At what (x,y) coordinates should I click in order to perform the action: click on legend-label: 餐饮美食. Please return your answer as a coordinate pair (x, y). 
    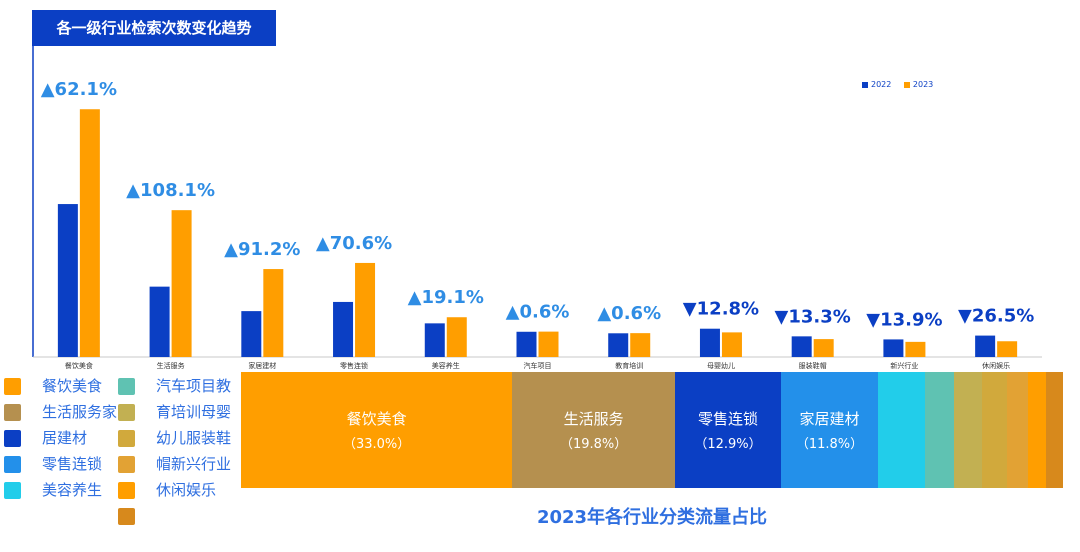
    Looking at the image, I should click on (72, 386).